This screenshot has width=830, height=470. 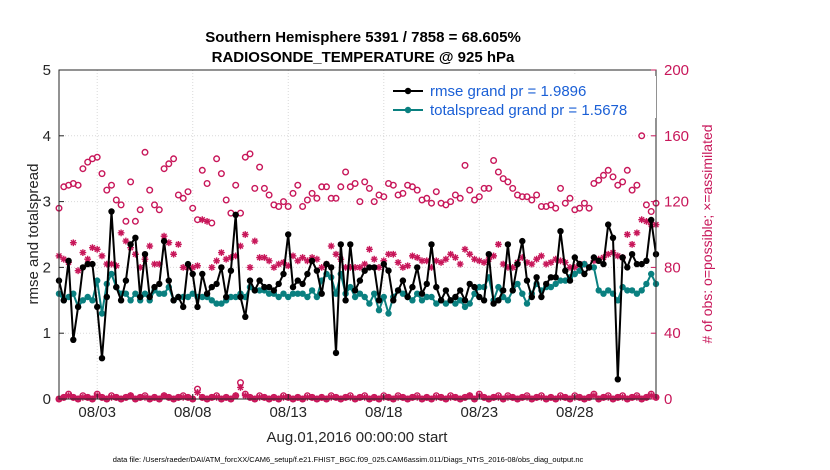 What do you see at coordinates (528, 110) in the screenshot?
I see `legend-label-spread: totalspread grand pr = 1.5678` at bounding box center [528, 110].